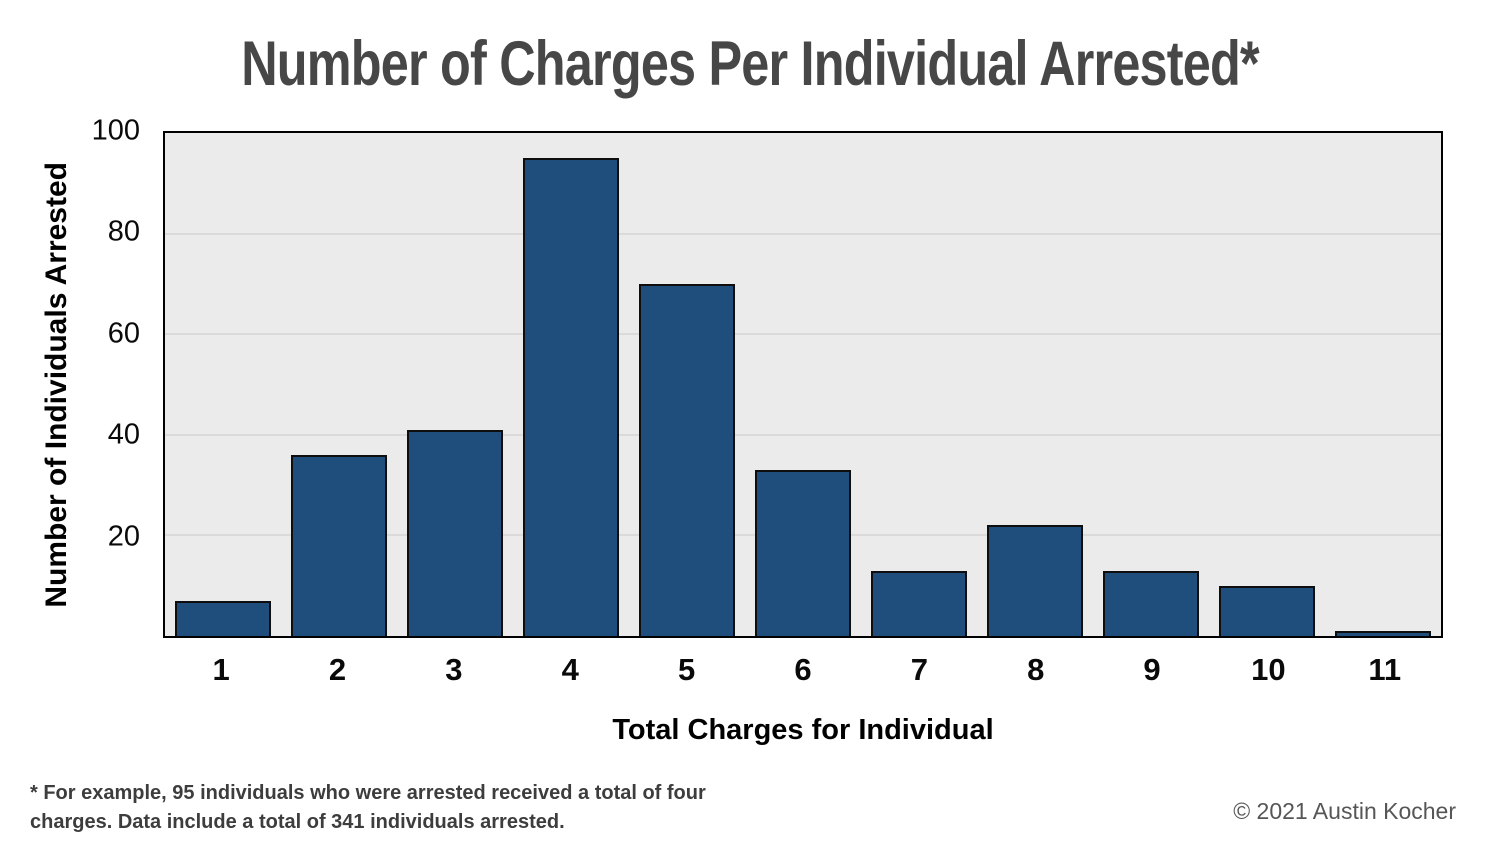 This screenshot has width=1500, height=844. Describe the element at coordinates (570, 669) in the screenshot. I see `x-tick-4: 4` at that location.